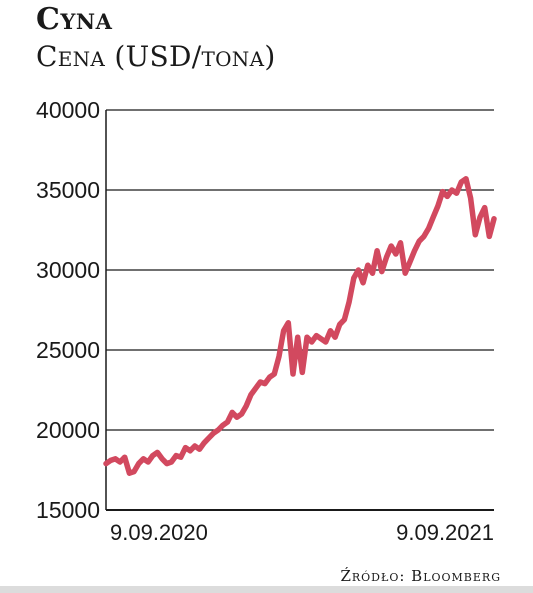 This screenshot has height=593, width=533. What do you see at coordinates (68, 190) in the screenshot?
I see `y-tick-label: 35000` at bounding box center [68, 190].